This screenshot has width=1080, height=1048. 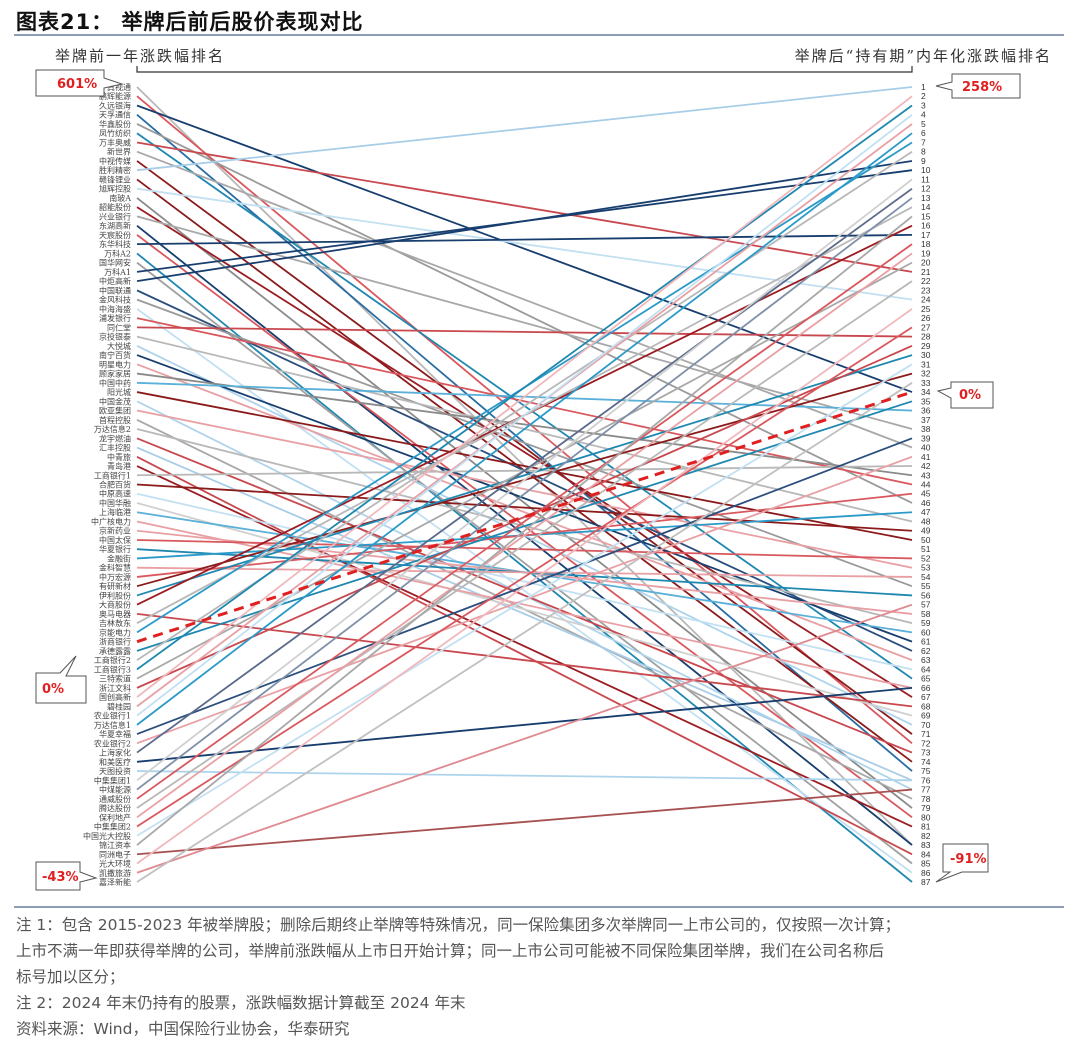 What do you see at coordinates (926, 207) in the screenshot?
I see `right-rank-label: 14` at bounding box center [926, 207].